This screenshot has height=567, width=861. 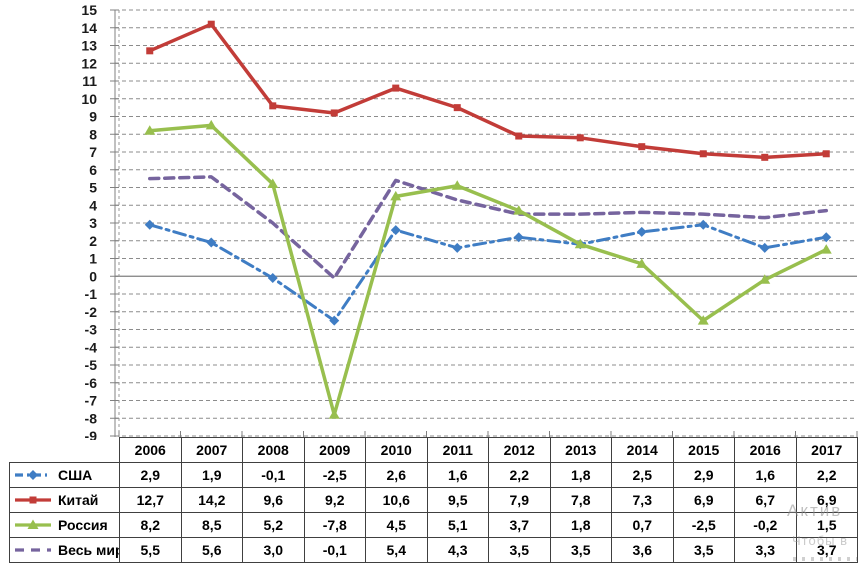 I want to click on value-cell: 14,2, so click(x=211, y=500).